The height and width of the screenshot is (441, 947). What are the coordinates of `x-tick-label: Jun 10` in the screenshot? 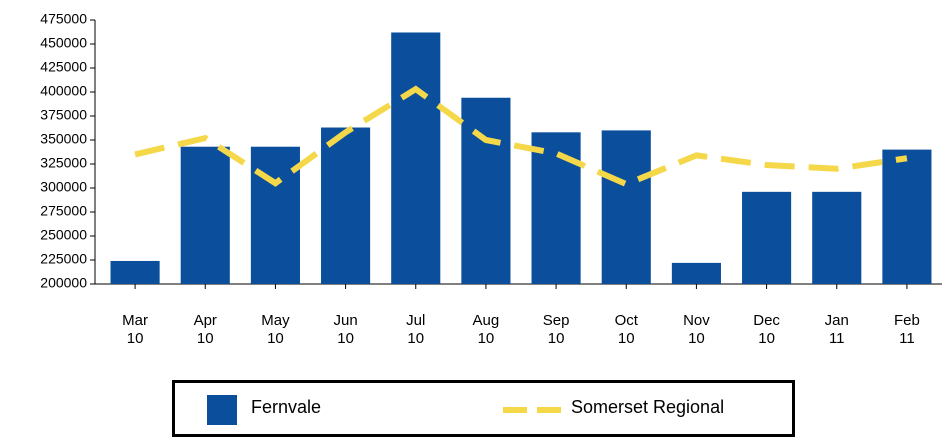 It's located at (345, 329).